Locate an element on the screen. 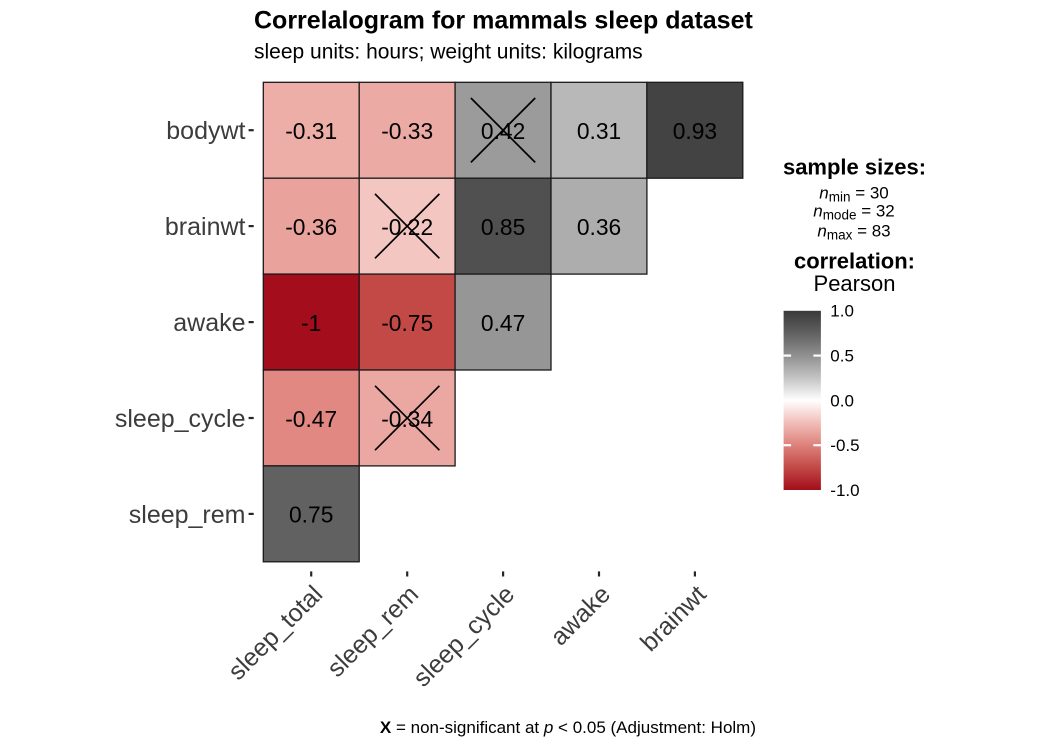  svg-text: 0.31 is located at coordinates (599, 131).